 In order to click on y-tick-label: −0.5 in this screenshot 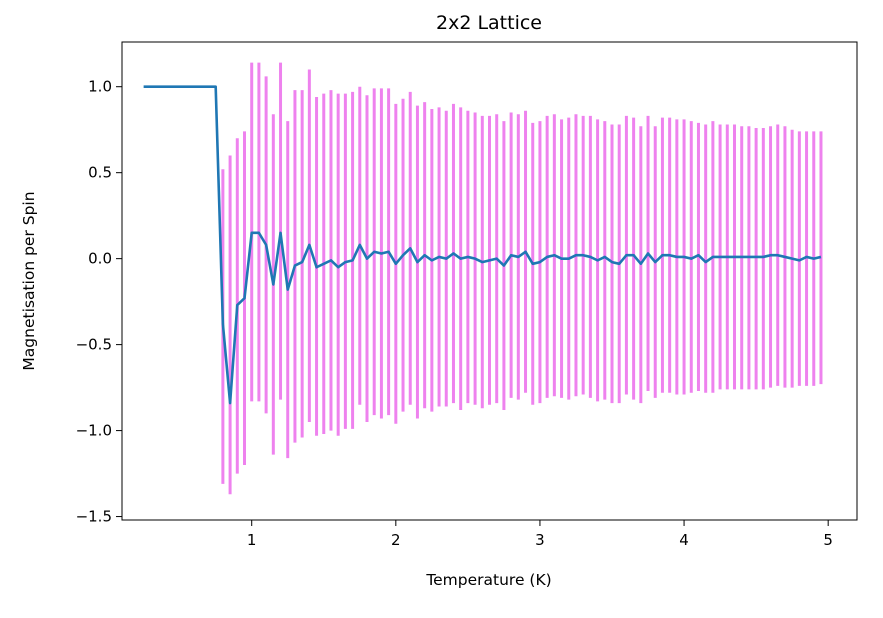, I will do `click(94, 345)`.